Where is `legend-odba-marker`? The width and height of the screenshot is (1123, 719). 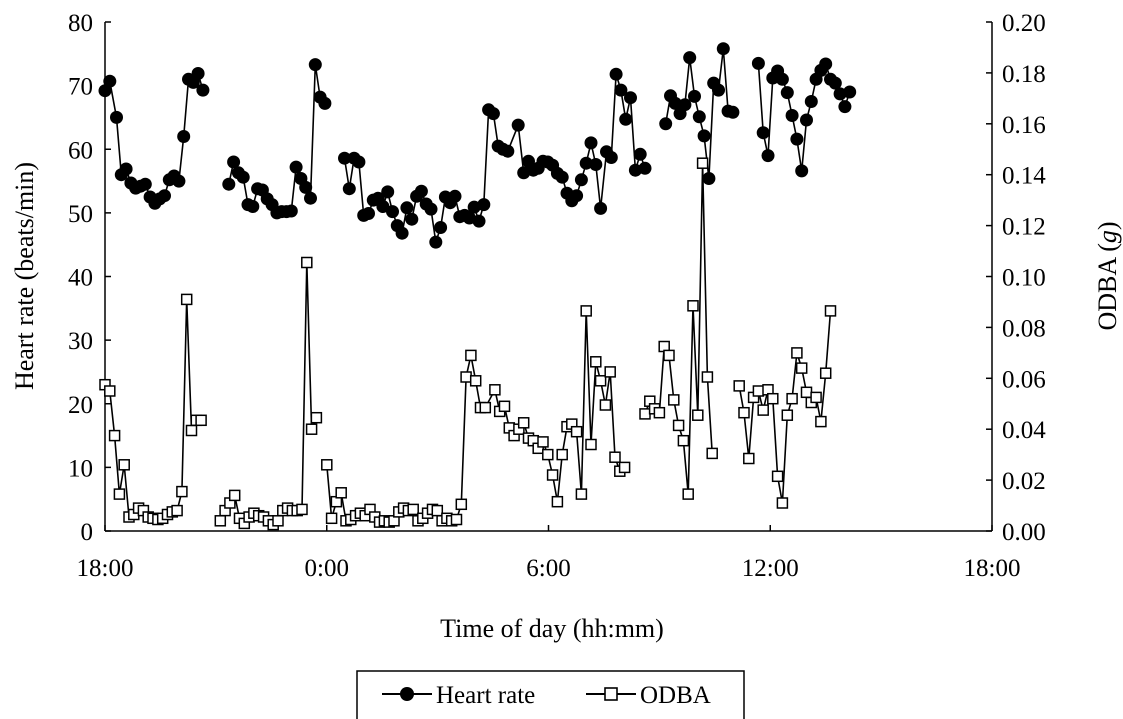
legend-odba-marker is located at coordinates (611, 694).